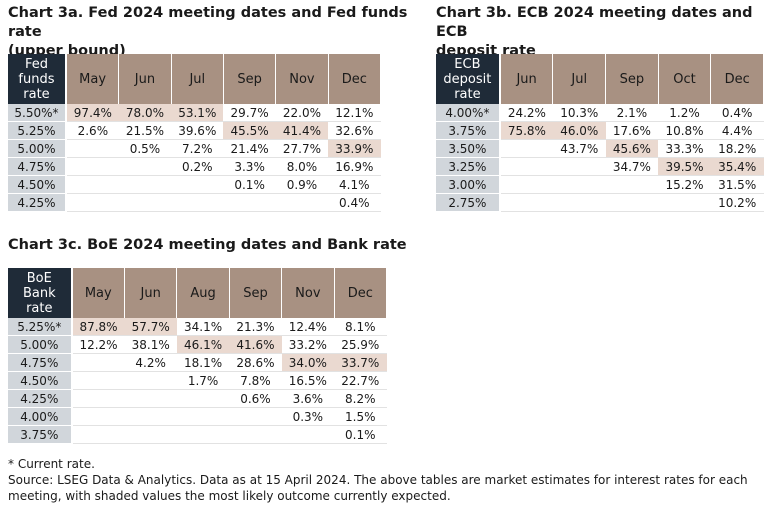 The width and height of the screenshot is (776, 518). I want to click on table-row: 4.25% 0.6% 3.6% 8.2%, so click(197, 398).